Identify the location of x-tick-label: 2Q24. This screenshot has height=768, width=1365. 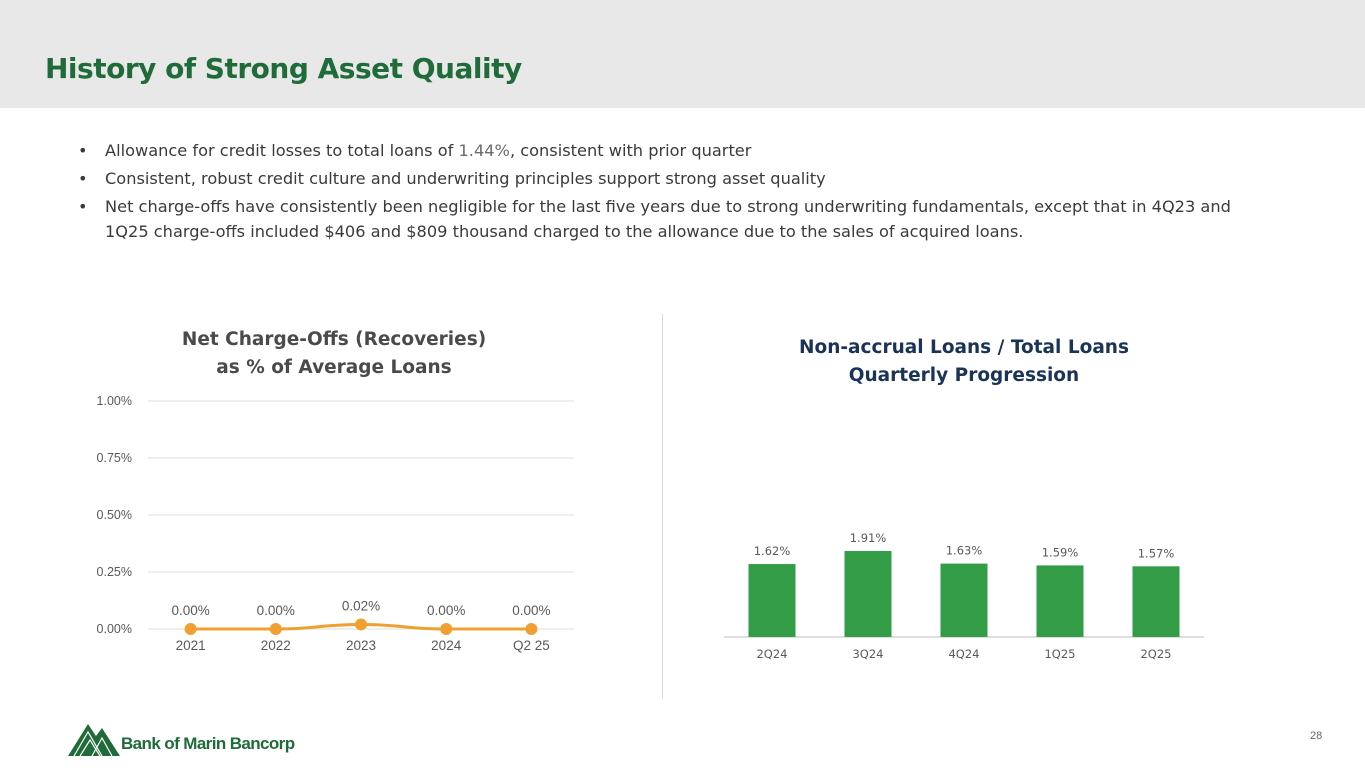
(771, 654).